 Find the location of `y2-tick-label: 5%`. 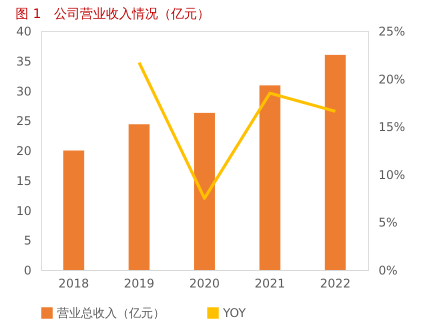

y2-tick-label: 5% is located at coordinates (388, 223).